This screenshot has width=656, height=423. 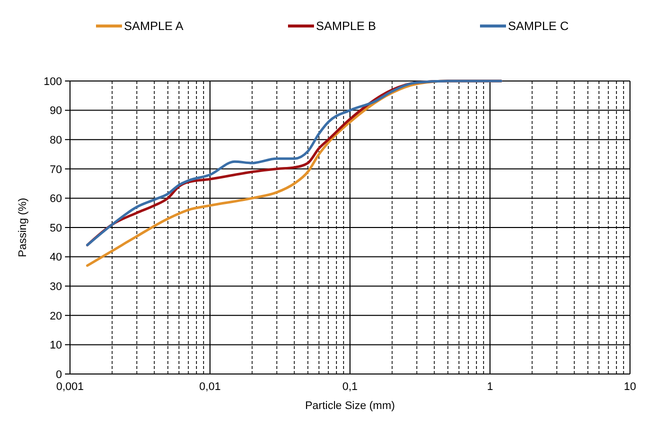 I want to click on y-tick-label: 60, so click(x=56, y=199).